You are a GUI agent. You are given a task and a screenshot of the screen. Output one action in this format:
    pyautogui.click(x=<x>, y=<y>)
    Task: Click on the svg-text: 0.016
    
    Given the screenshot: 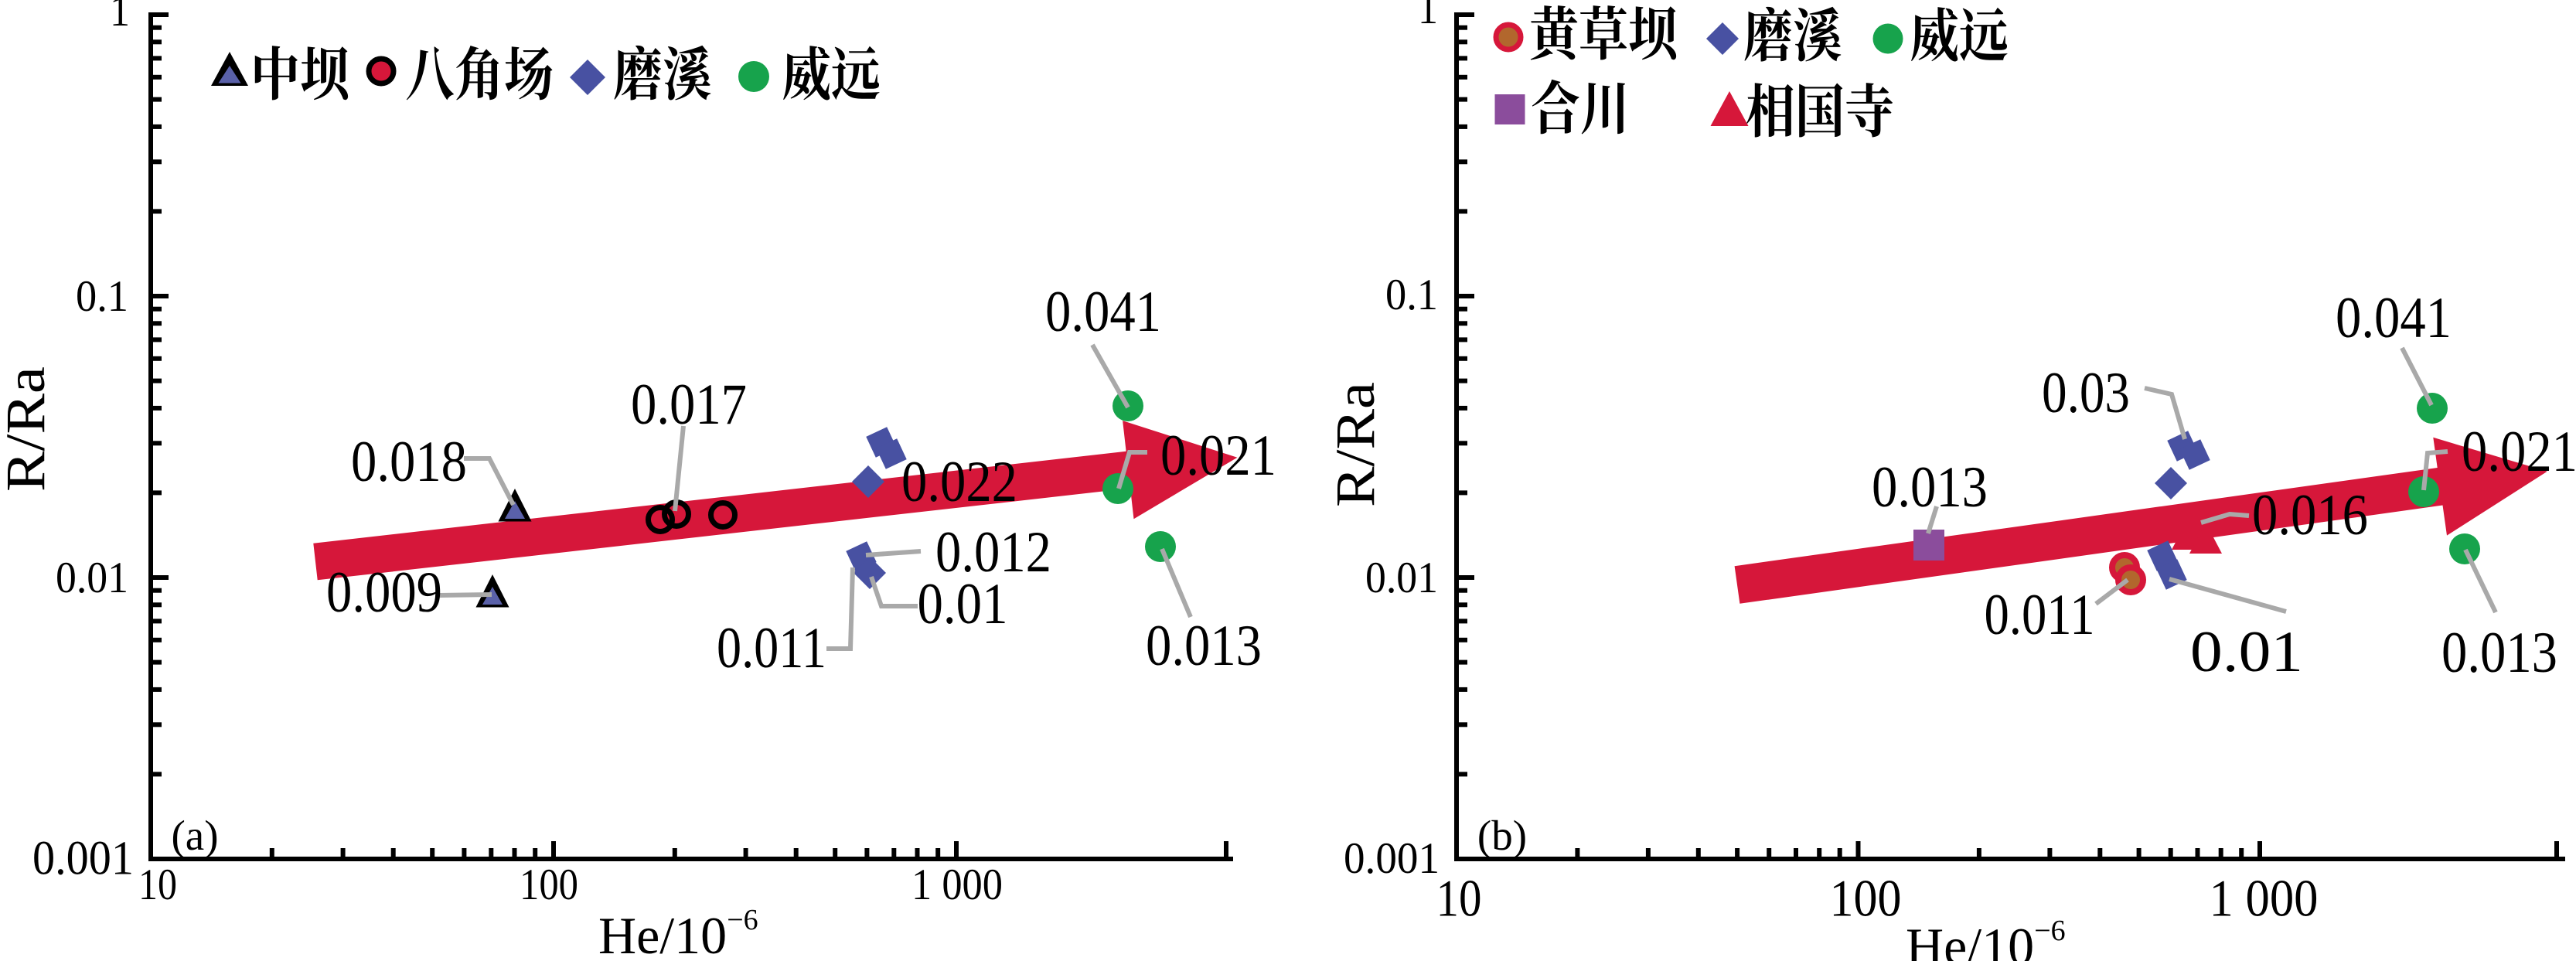 What is the action you would take?
    pyautogui.click(x=2310, y=515)
    